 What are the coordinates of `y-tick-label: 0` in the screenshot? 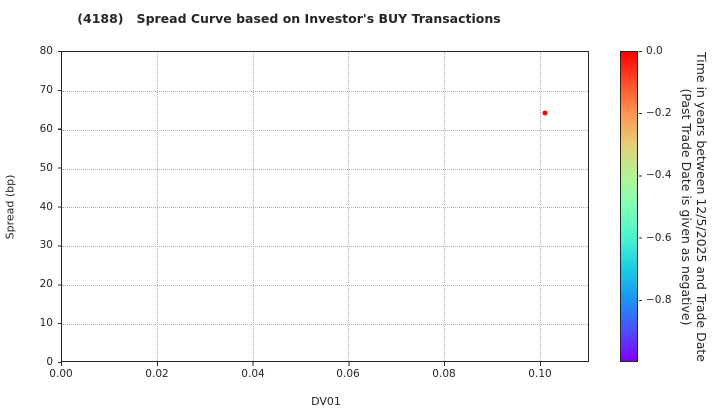 It's located at (49, 362).